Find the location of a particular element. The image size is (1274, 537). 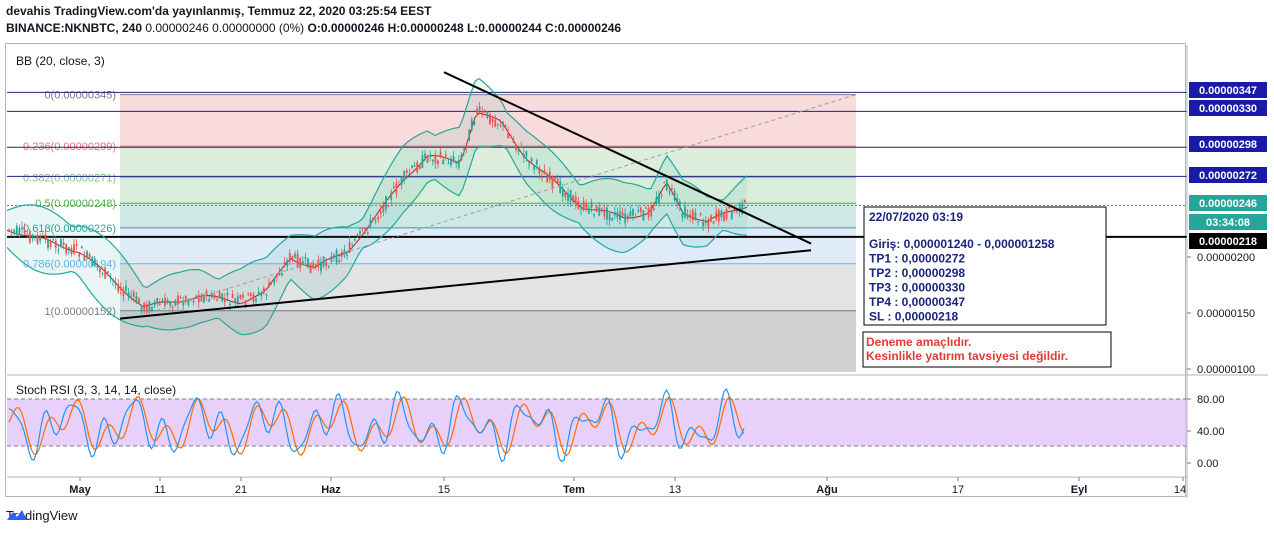

fib-label: 0.382(0.00000271) is located at coordinates (69, 178).